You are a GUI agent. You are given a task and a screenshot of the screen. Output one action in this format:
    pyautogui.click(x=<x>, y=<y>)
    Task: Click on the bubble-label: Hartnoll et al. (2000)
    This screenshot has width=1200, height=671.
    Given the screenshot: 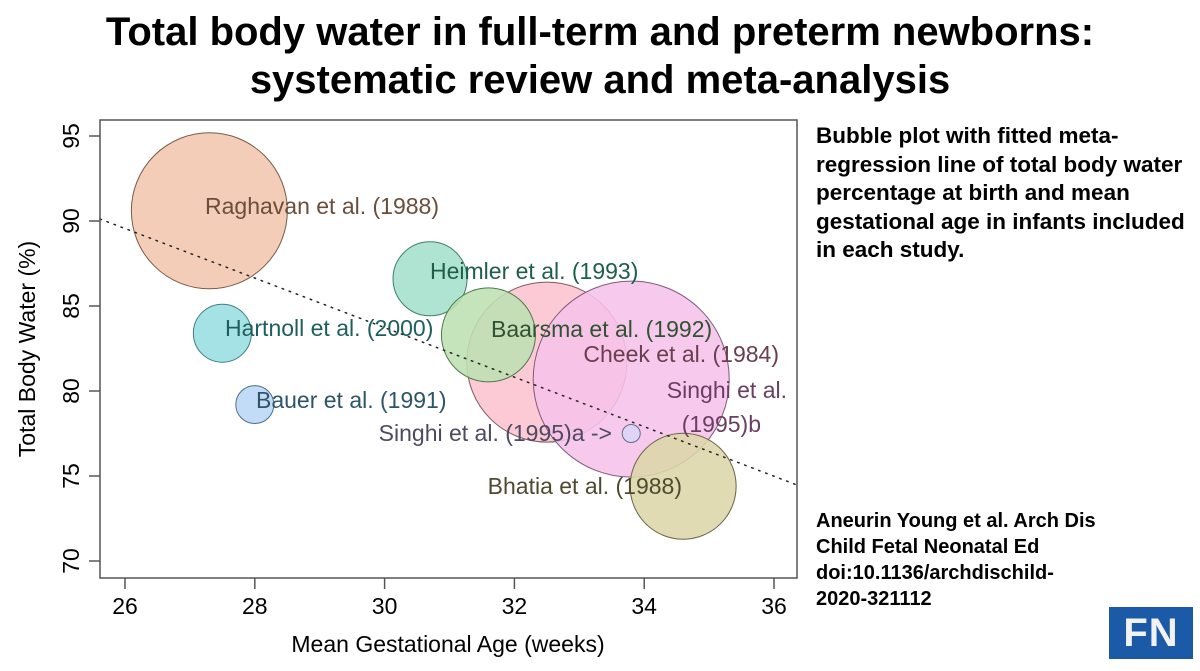 What is the action you would take?
    pyautogui.click(x=329, y=328)
    